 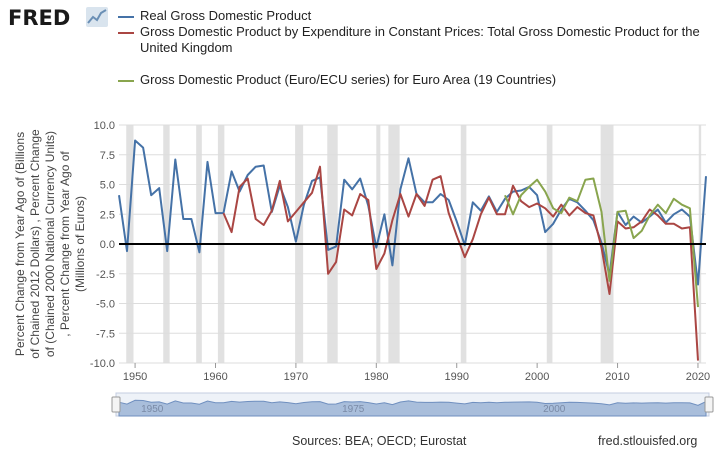 I want to click on y-tick-label: 0.0, so click(x=107, y=245).